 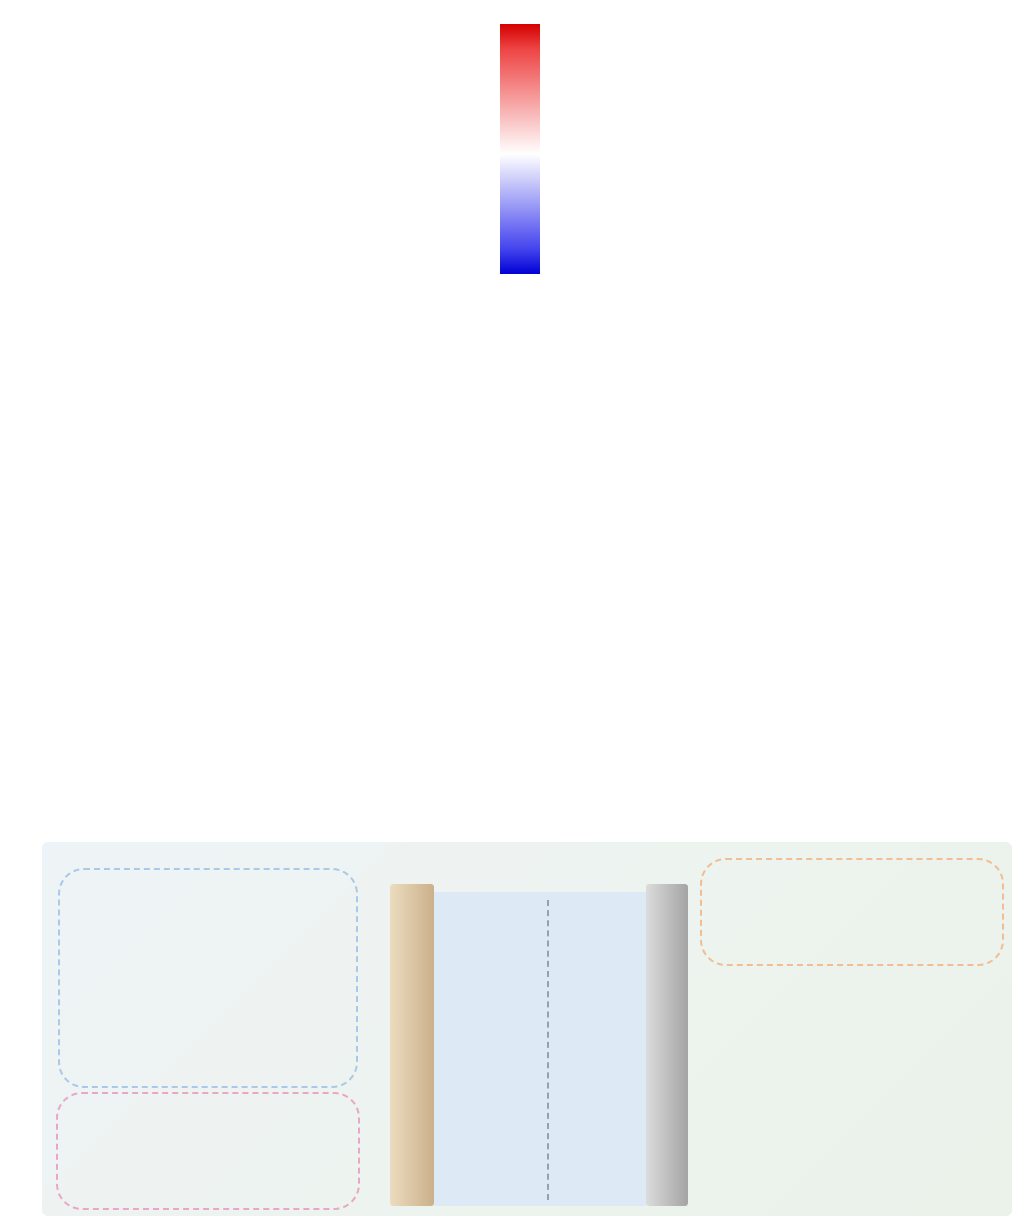 What do you see at coordinates (807, 702) in the screenshot?
I see `zn-xrd-chart` at bounding box center [807, 702].